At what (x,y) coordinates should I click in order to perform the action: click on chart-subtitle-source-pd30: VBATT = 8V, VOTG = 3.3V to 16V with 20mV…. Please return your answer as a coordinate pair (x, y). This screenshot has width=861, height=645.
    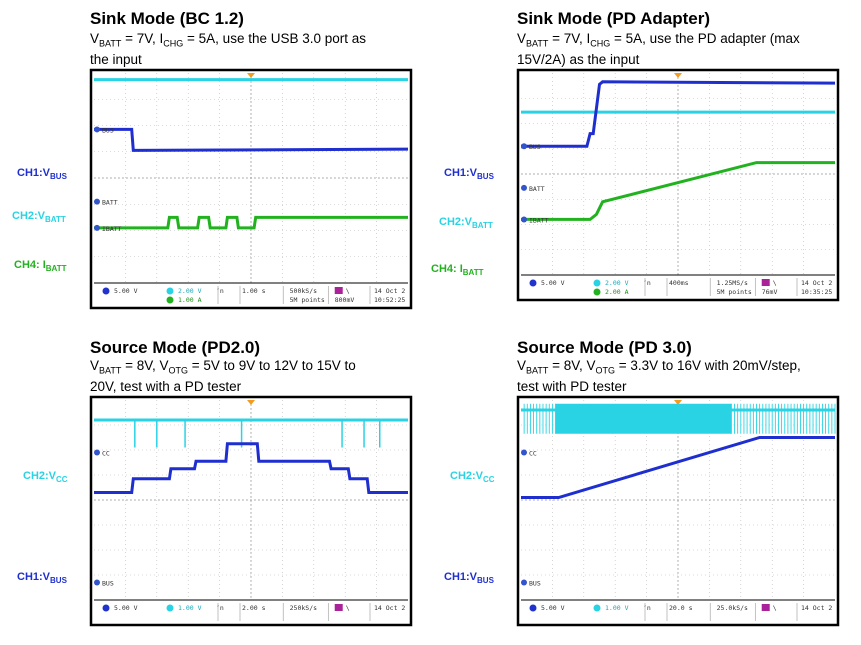
    Looking at the image, I should click on (659, 376).